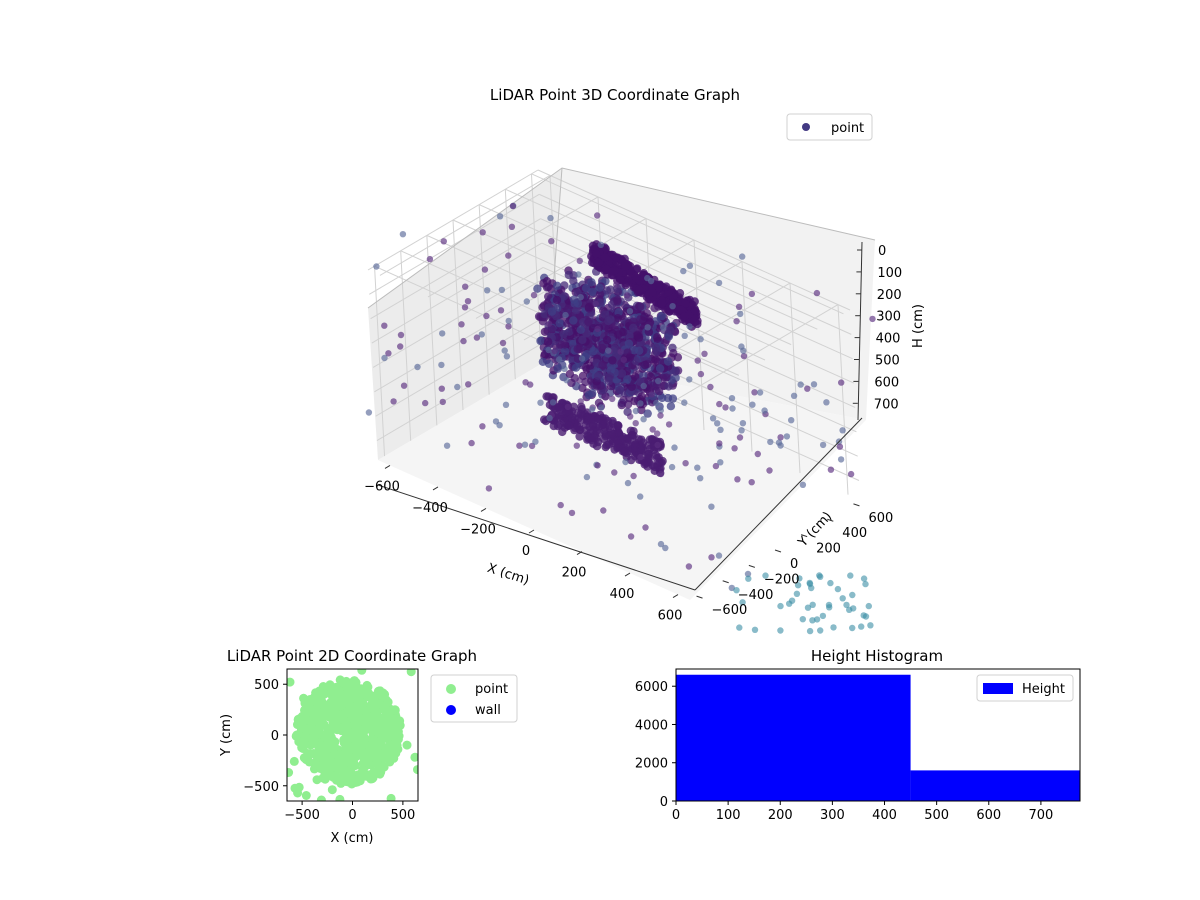 This screenshot has height=900, width=1200. Describe the element at coordinates (756, 595) in the screenshot. I see `y-tick-label-3d: −400` at that location.